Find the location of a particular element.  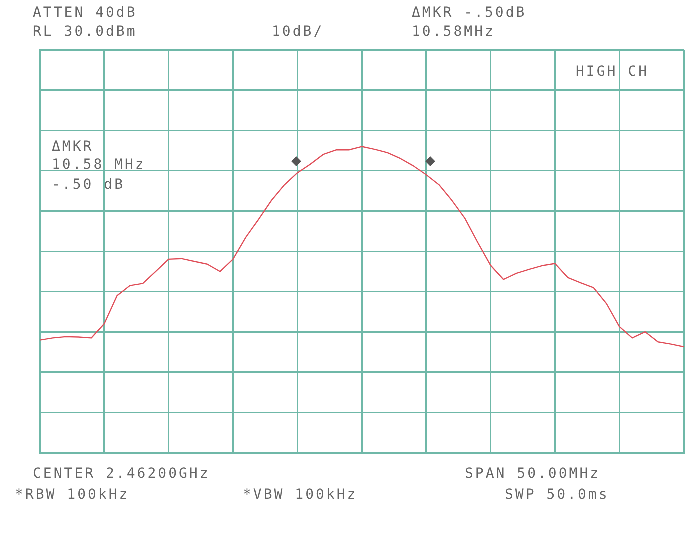

text: HIGH CH is located at coordinates (613, 72).